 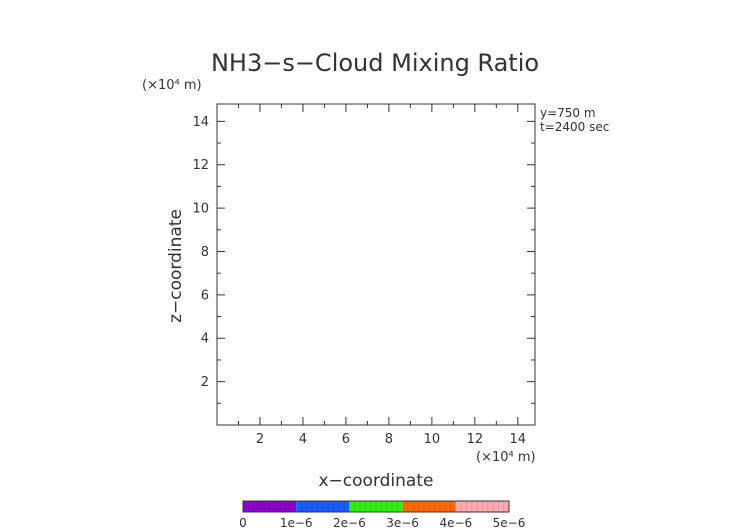 What do you see at coordinates (205, 295) in the screenshot?
I see `y-tick-label: 6` at bounding box center [205, 295].